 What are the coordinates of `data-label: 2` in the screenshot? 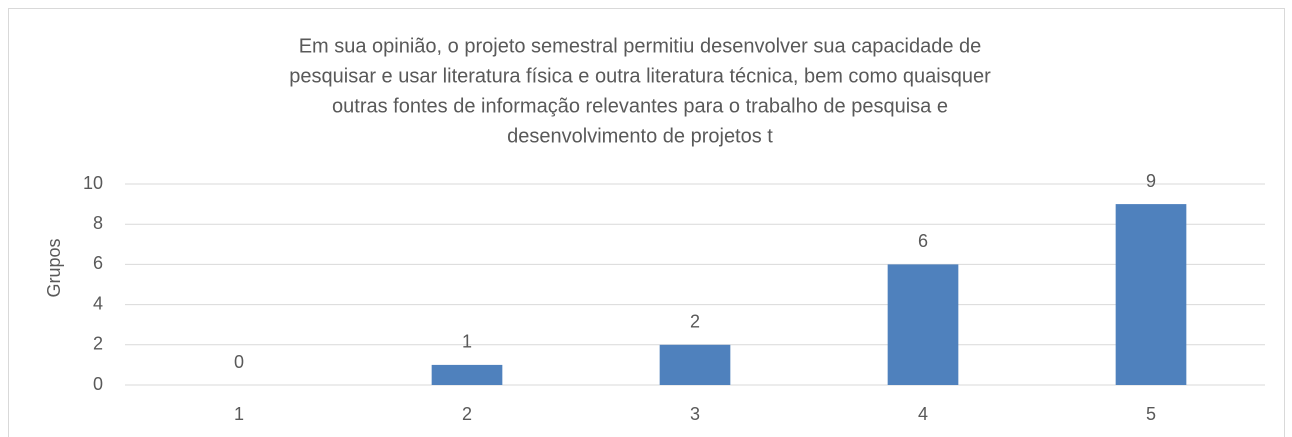 It's located at (695, 322).